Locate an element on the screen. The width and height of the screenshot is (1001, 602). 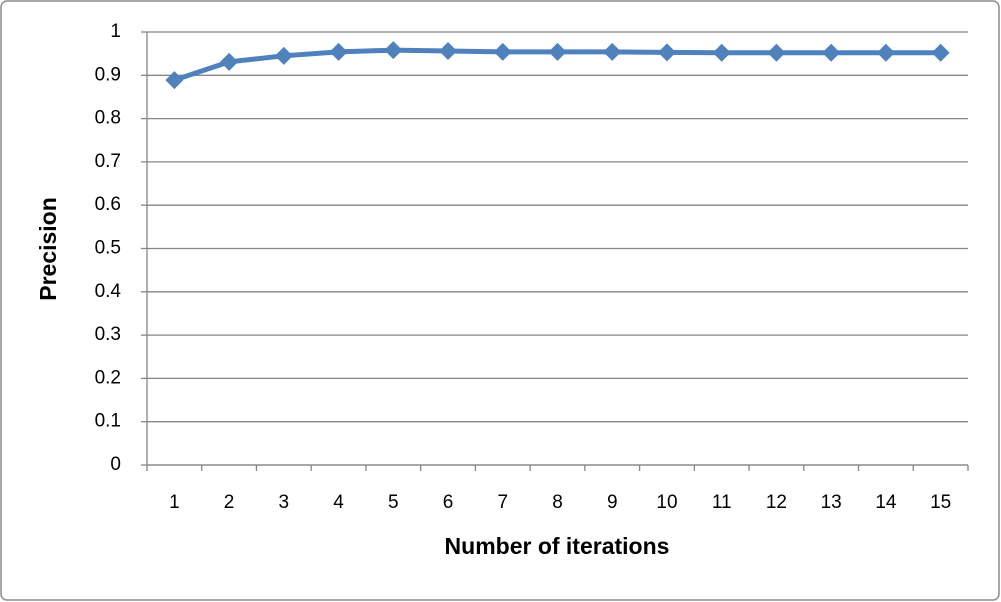
x-tick-label: 5 is located at coordinates (393, 502).